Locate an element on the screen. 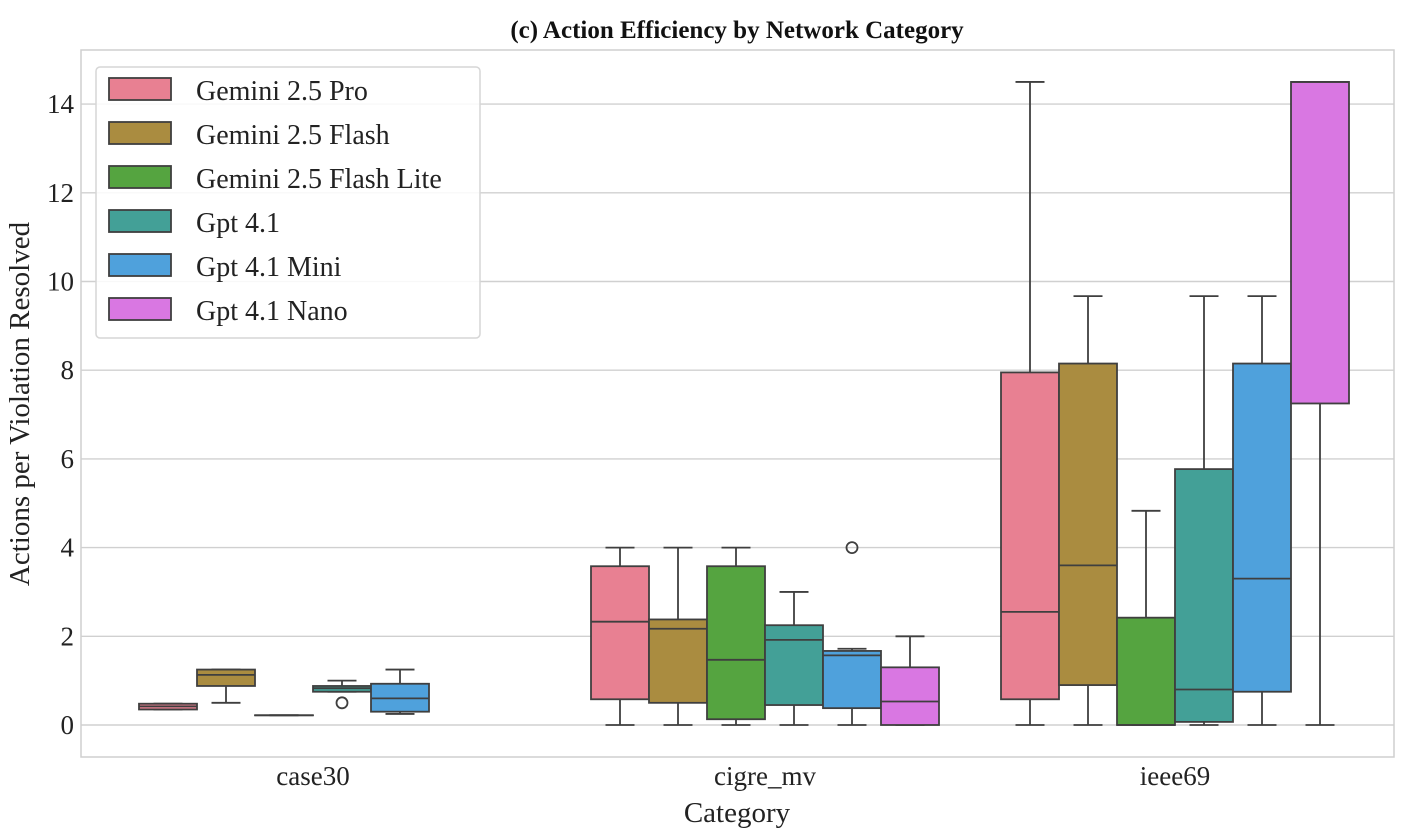 The image size is (1403, 836). legend-item: Gemini 2.5 Pro is located at coordinates (238, 91).